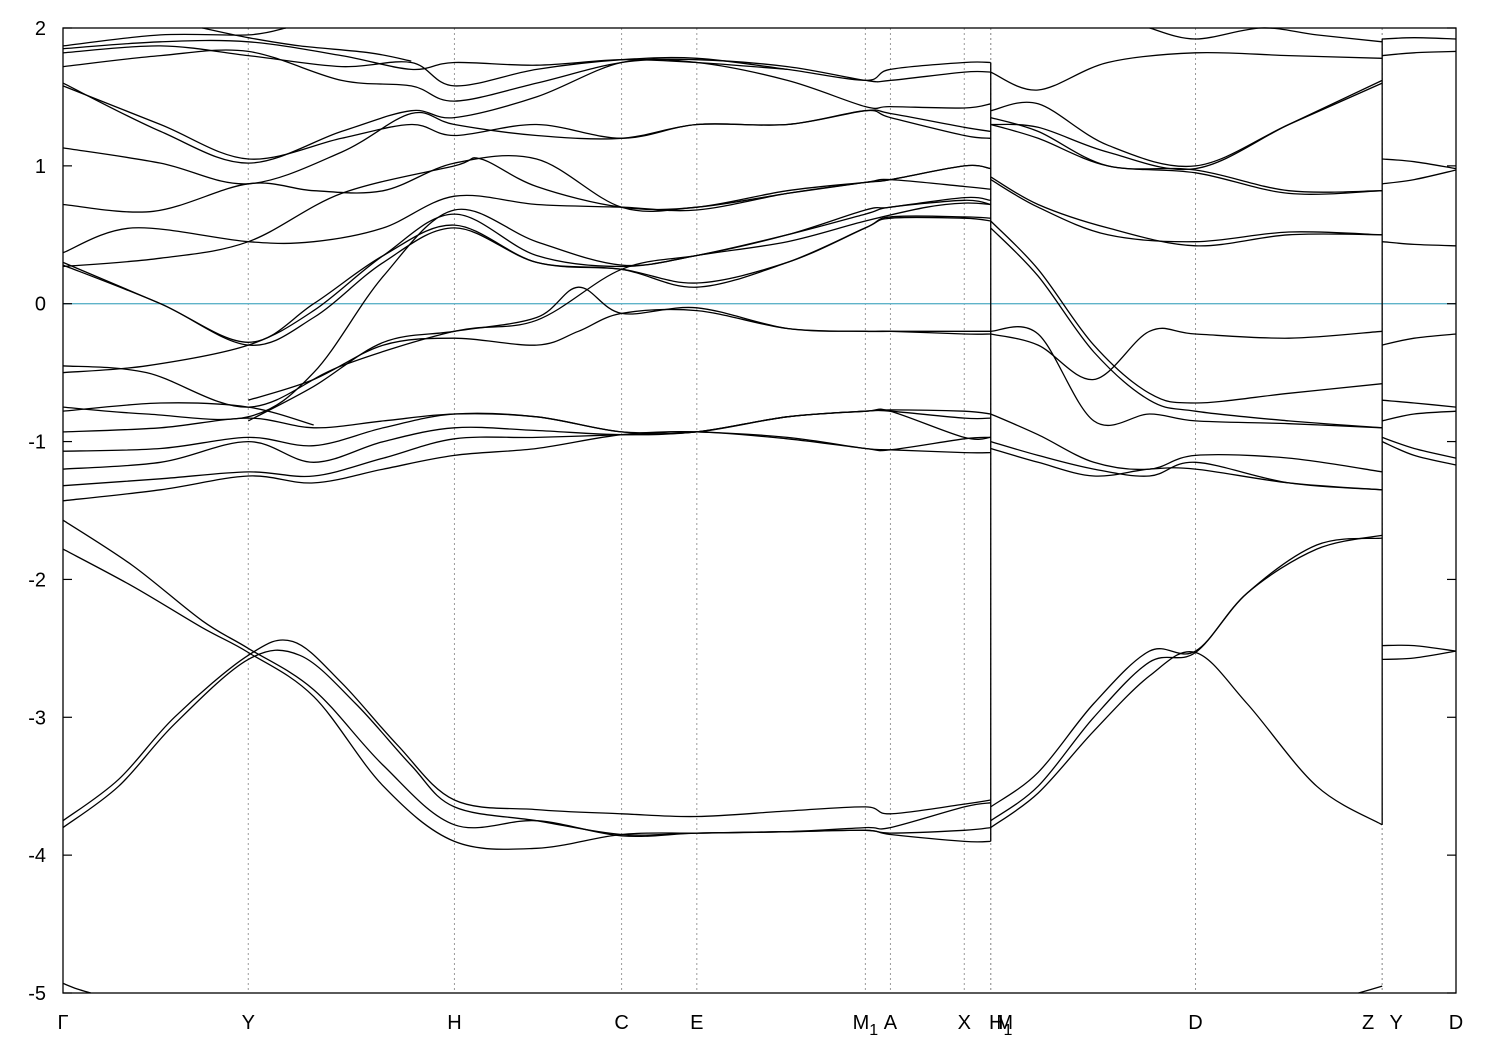  Describe the element at coordinates (1368, 1023) in the screenshot. I see `kpoint-label-11: Z` at that location.